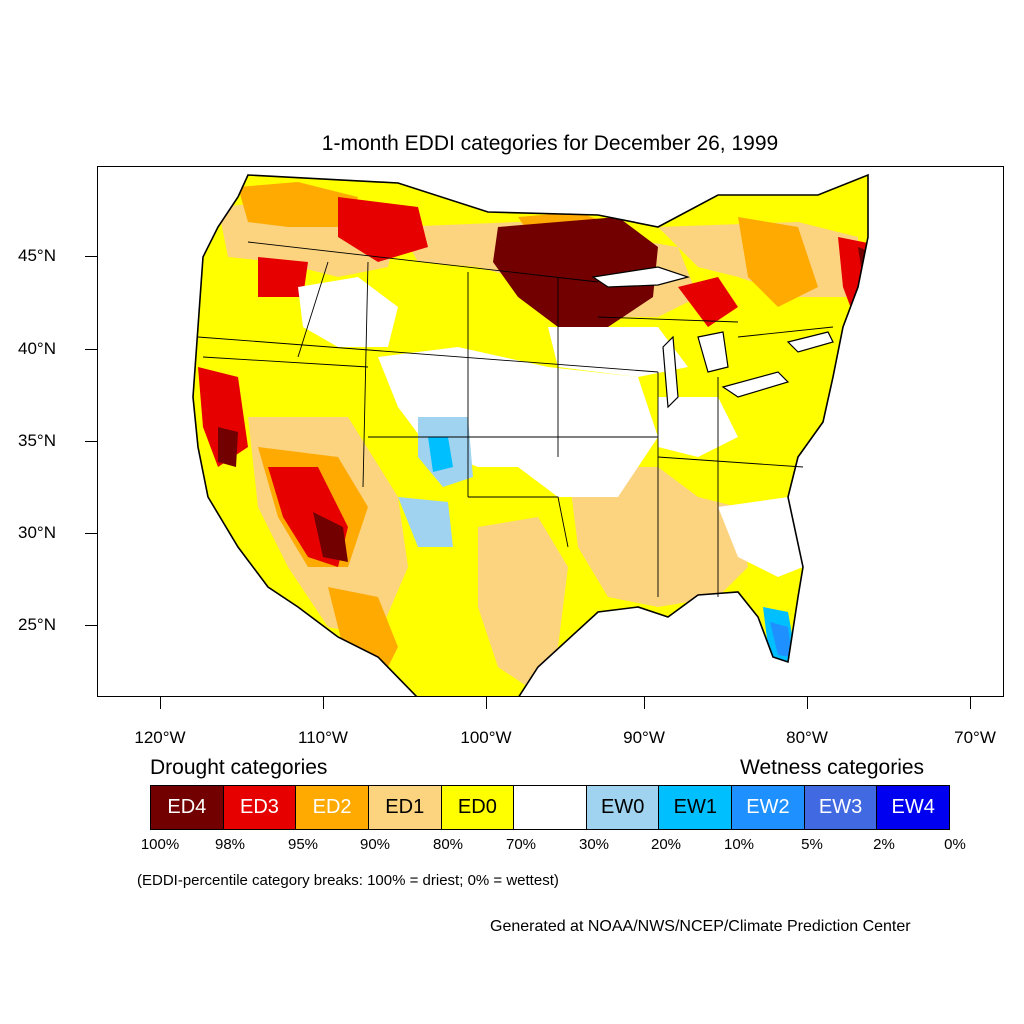 The width and height of the screenshot is (1024, 1024). What do you see at coordinates (448, 844) in the screenshot?
I see `break-label: 80%` at bounding box center [448, 844].